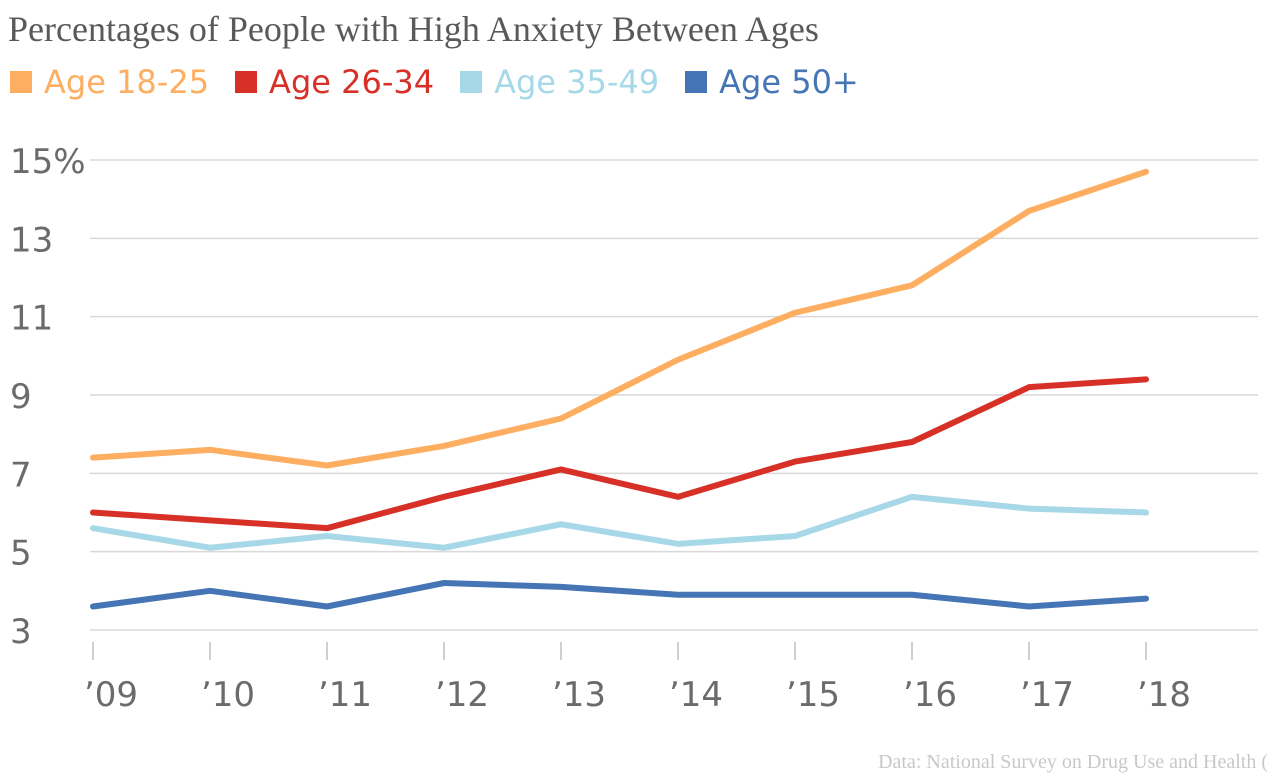  I want to click on legend-item-age-18-25: Age 18-25, so click(109, 82).